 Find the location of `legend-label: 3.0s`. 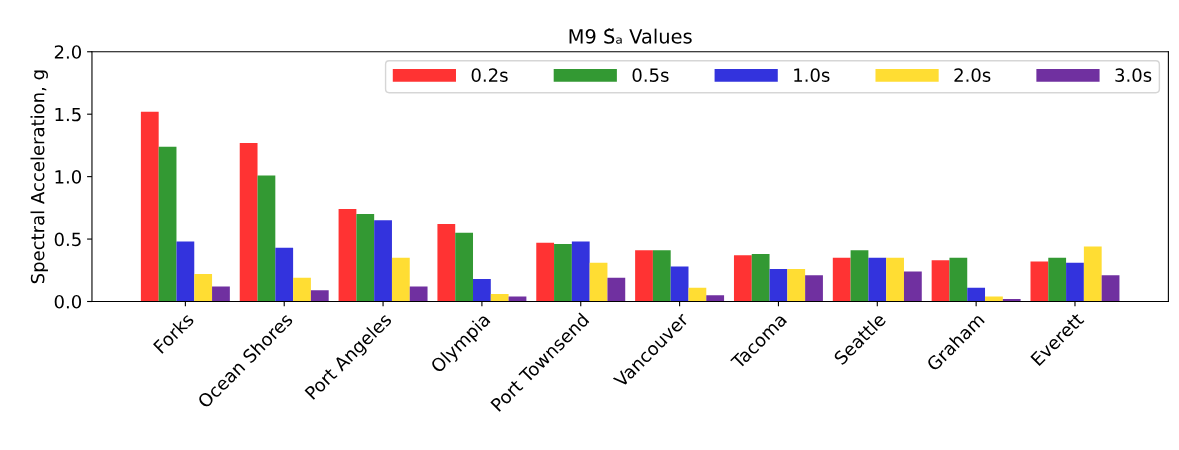

legend-label: 3.0s is located at coordinates (1133, 75).